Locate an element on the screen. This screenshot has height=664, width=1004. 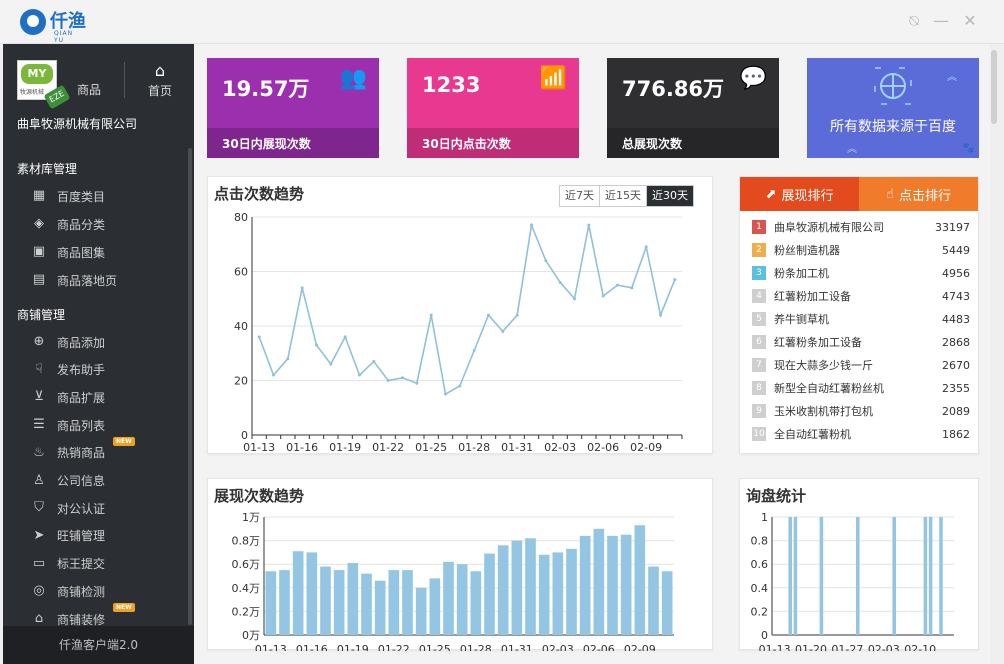
y-tick-label: 0万 is located at coordinates (251, 635).